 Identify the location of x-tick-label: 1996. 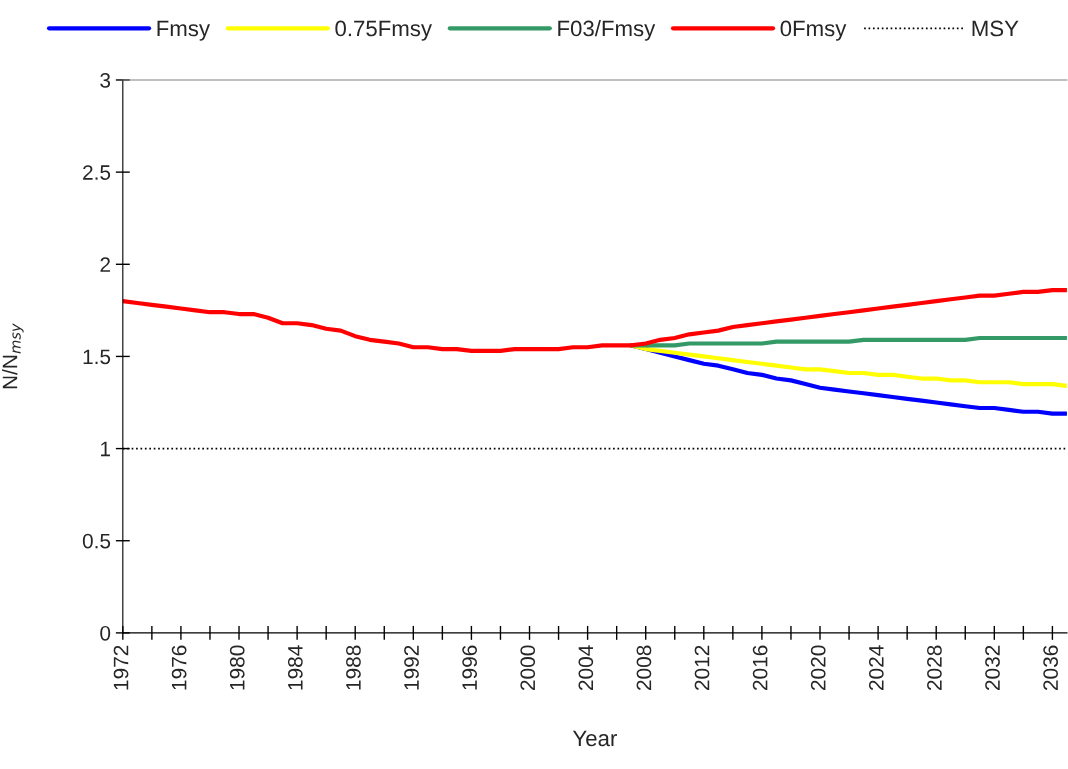
(470, 667).